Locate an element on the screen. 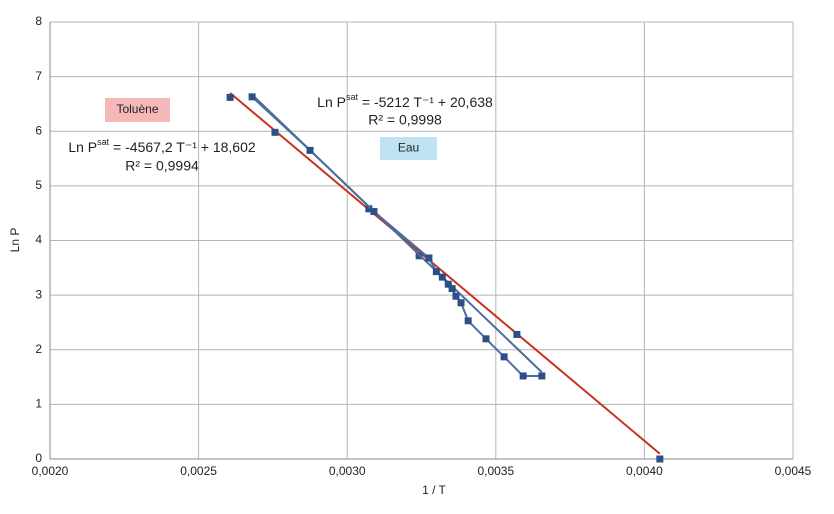  r-squared: R² = 0,9994 is located at coordinates (162, 166).